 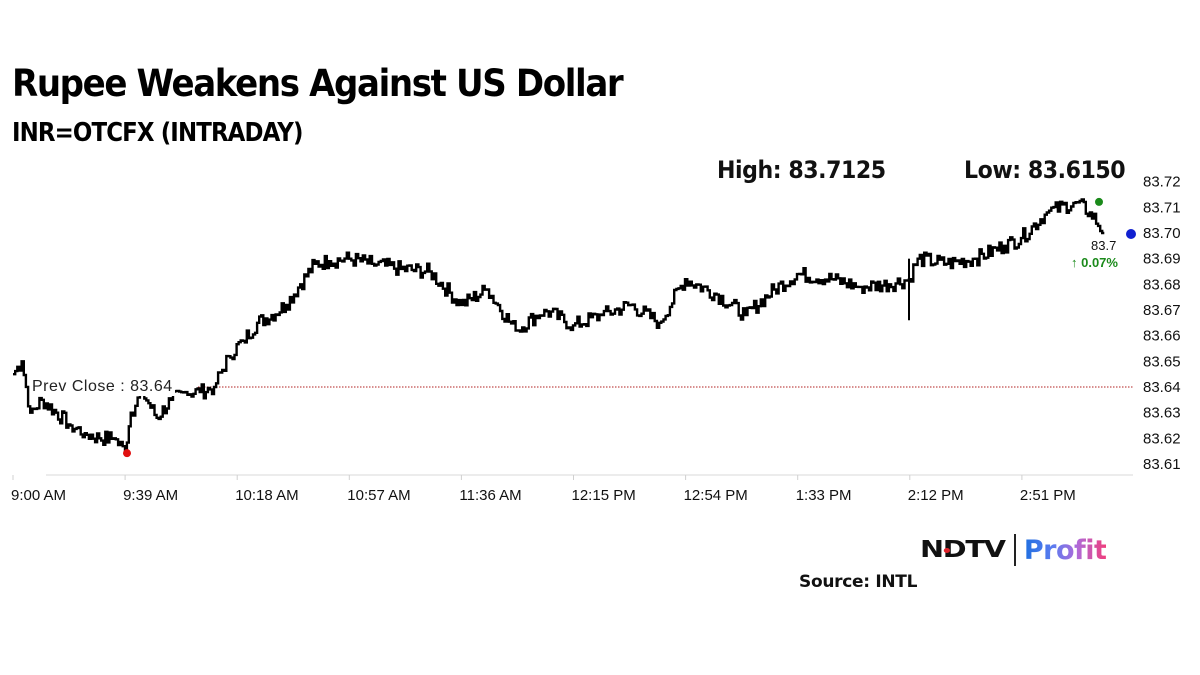 I want to click on logo-divider, so click(x=1014, y=550).